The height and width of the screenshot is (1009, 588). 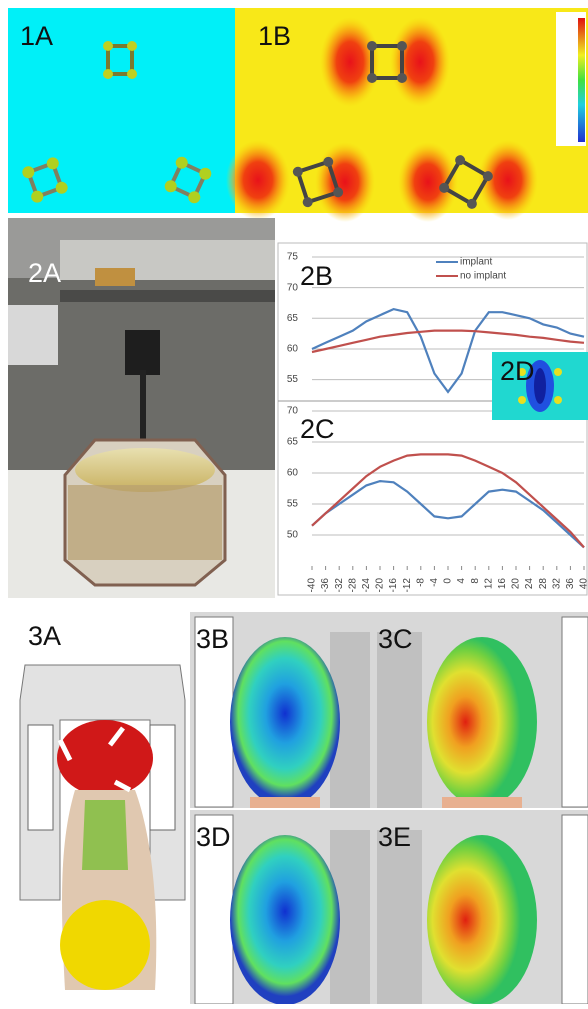 I want to click on x-tick-label: -24, so click(x=366, y=585).